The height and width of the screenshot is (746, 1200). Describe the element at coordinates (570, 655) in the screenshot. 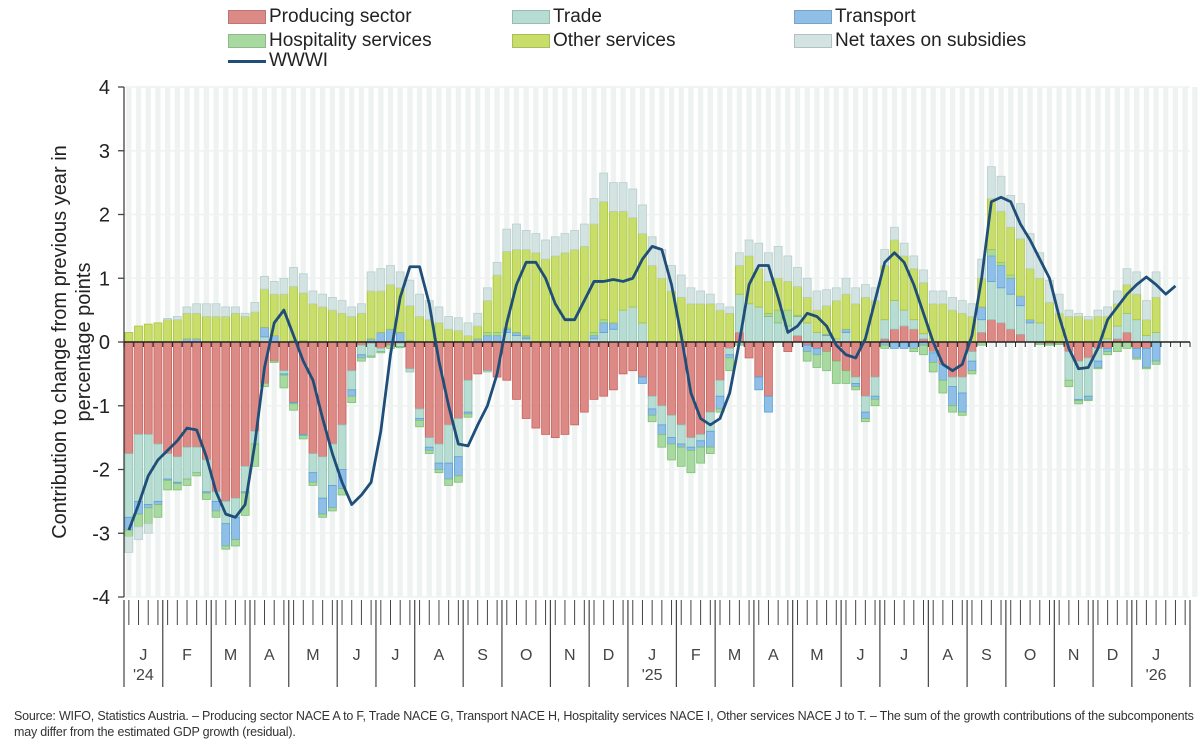

I see `month-label: N` at that location.